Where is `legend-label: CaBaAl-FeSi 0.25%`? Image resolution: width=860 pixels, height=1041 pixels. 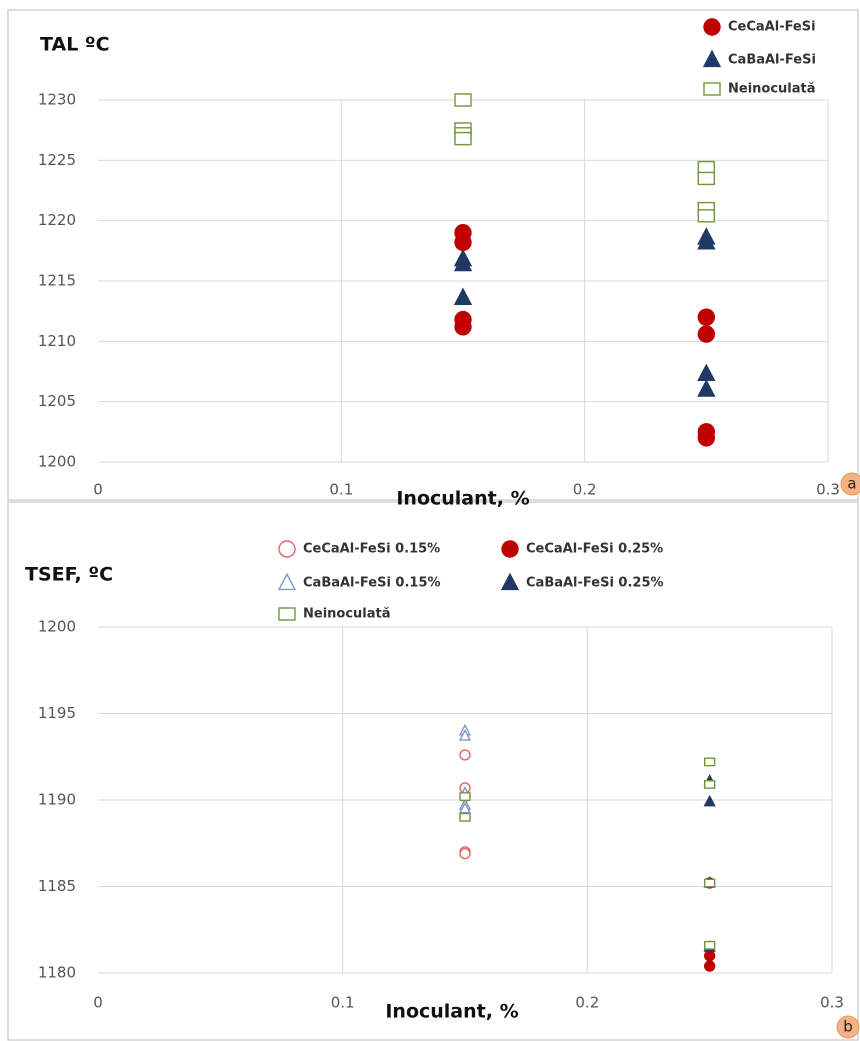 legend-label: CaBaAl-FeSi 0.25% is located at coordinates (595, 583).